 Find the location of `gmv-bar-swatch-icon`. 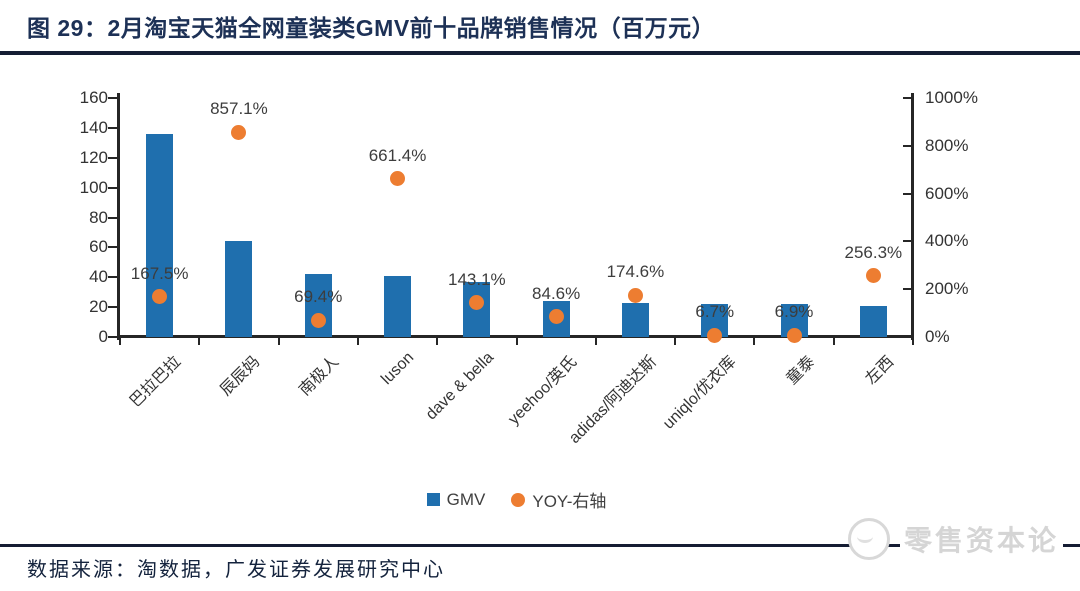

gmv-bar-swatch-icon is located at coordinates (433, 499).